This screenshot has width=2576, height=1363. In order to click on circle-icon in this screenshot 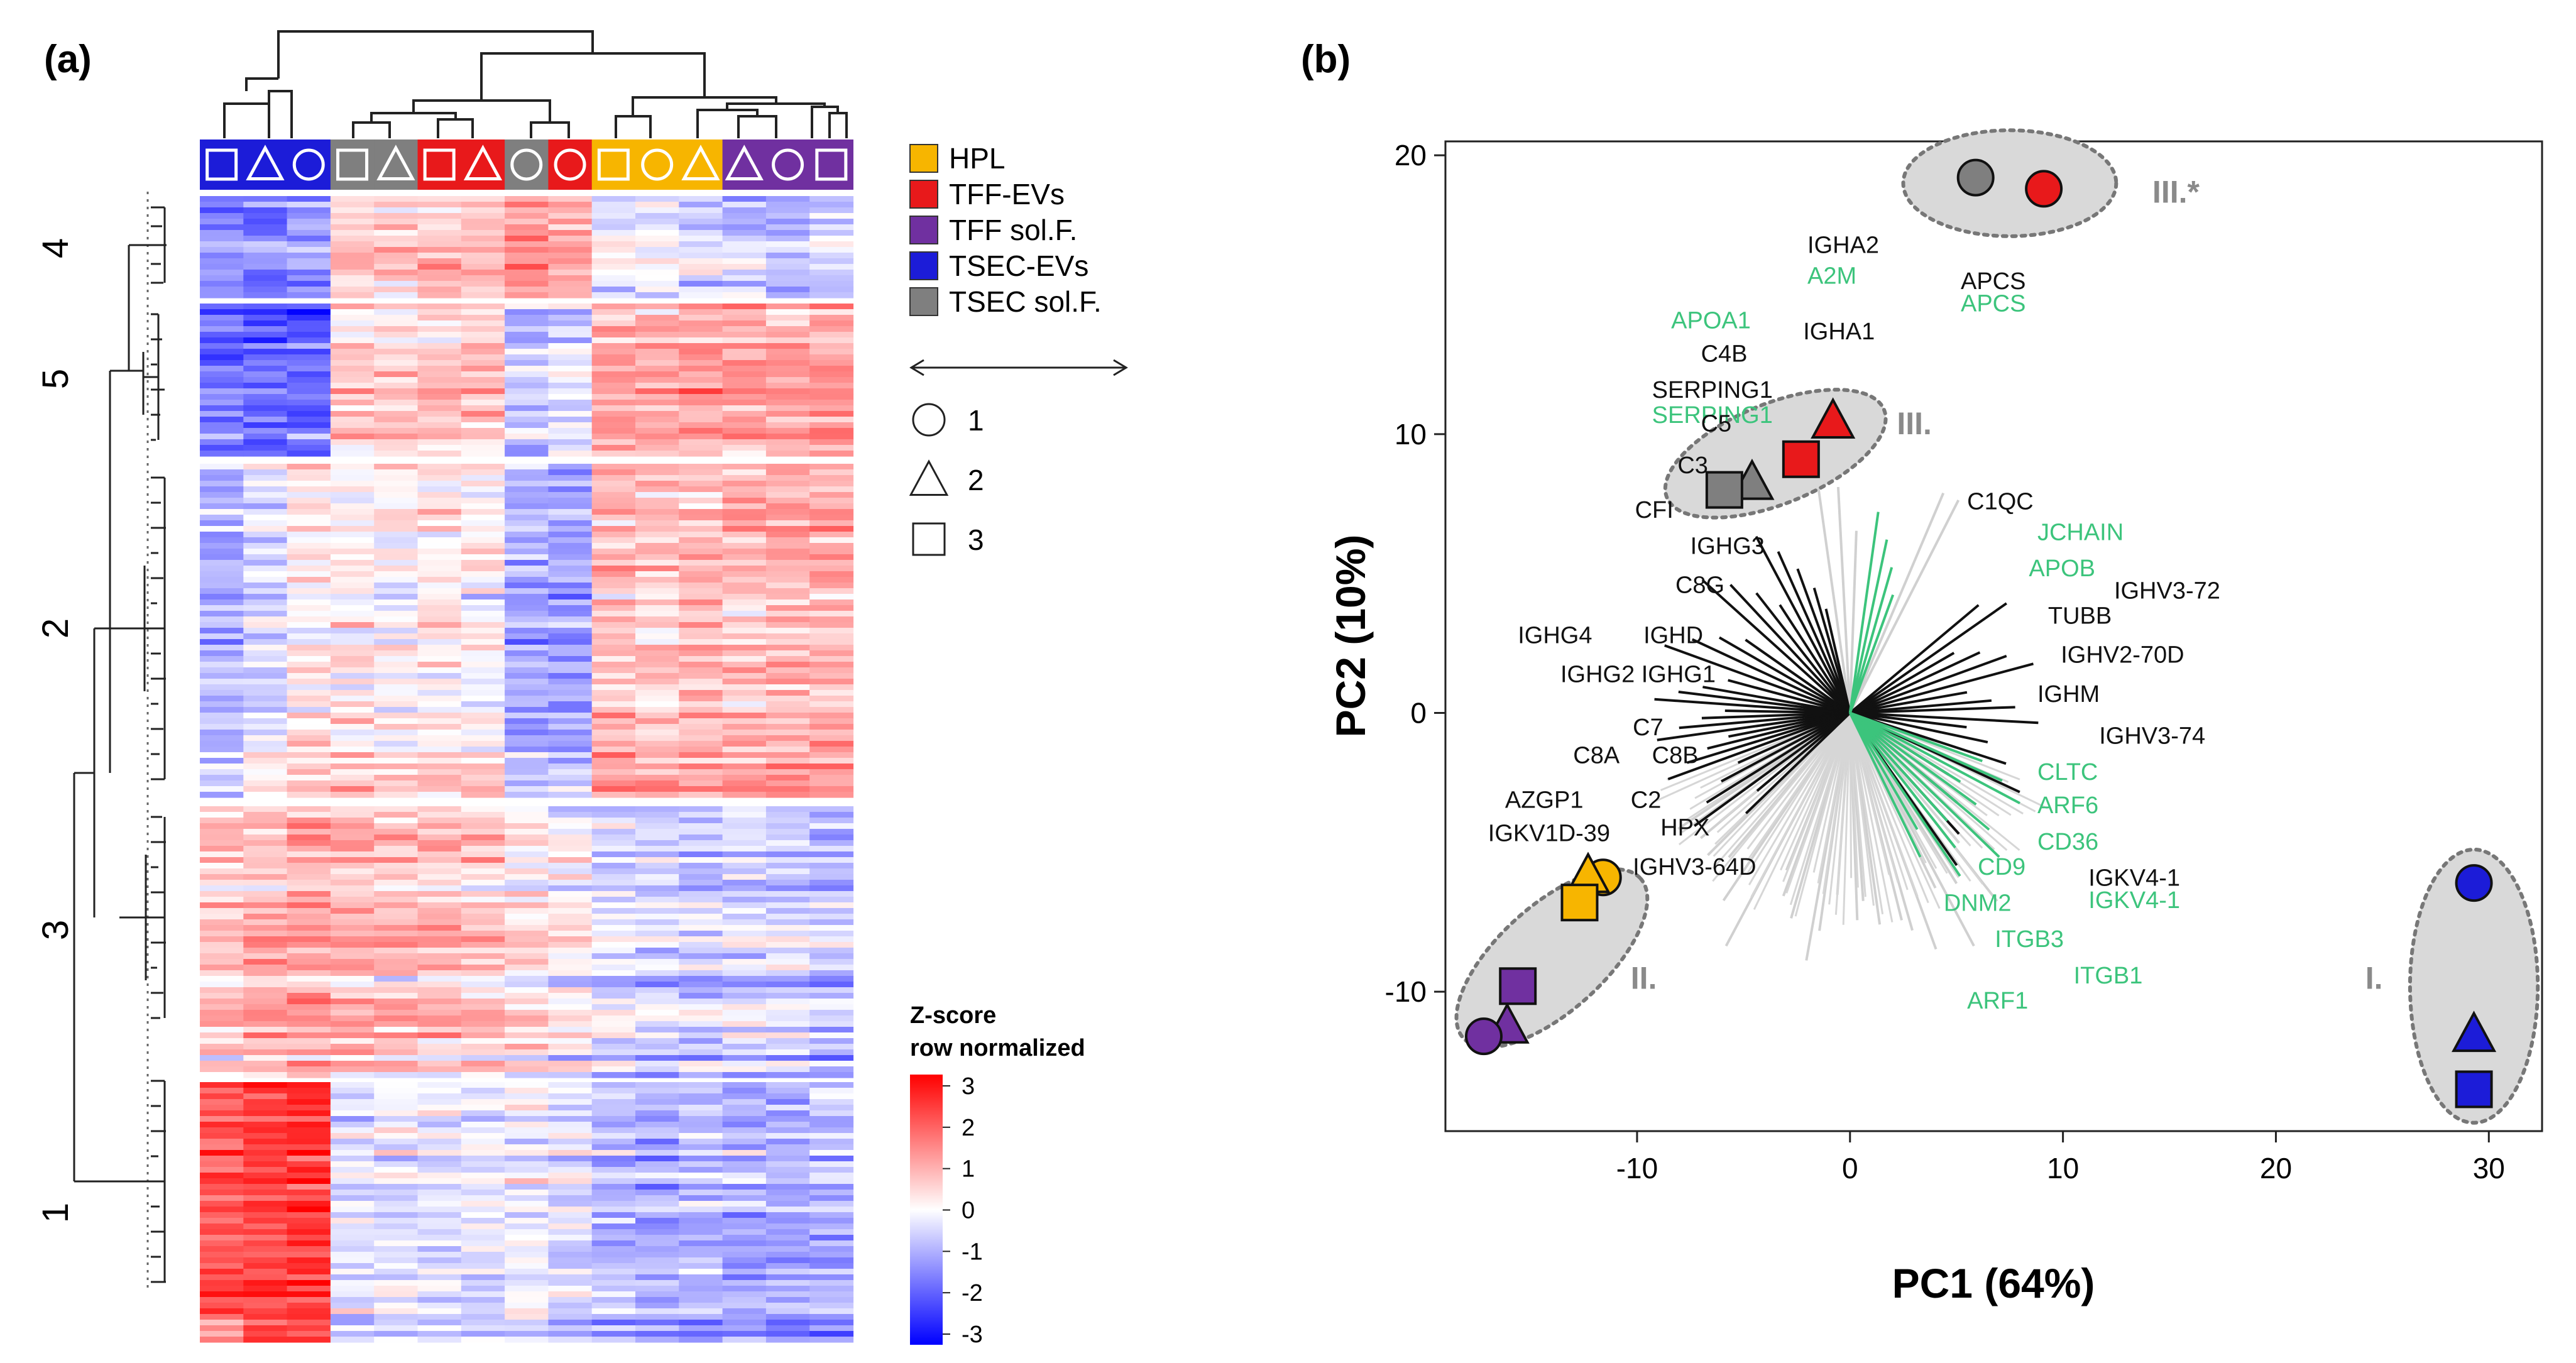, I will do `click(526, 164)`.